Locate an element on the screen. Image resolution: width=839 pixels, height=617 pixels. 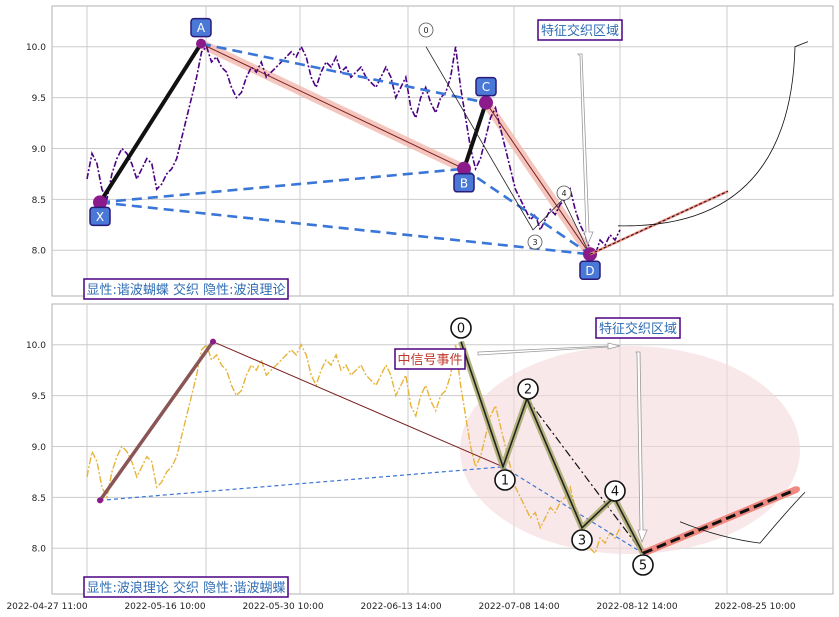
xtick-label: 2022-08-12 14:00 is located at coordinates (636, 607).